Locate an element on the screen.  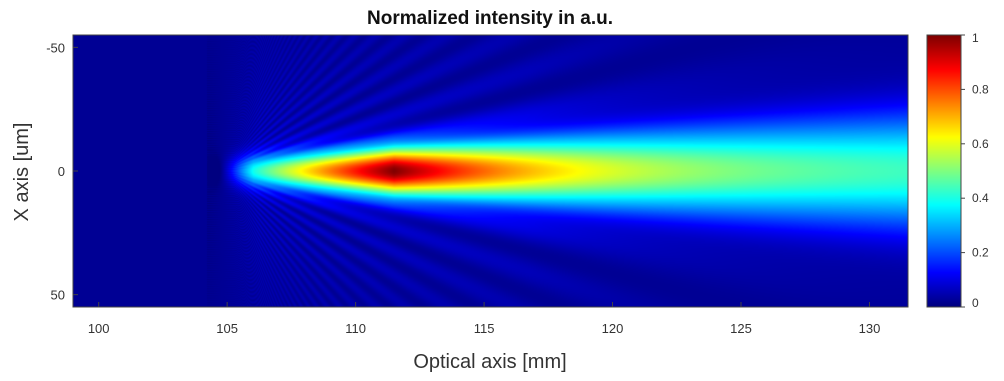
x-tick-label: 115 is located at coordinates (484, 328).